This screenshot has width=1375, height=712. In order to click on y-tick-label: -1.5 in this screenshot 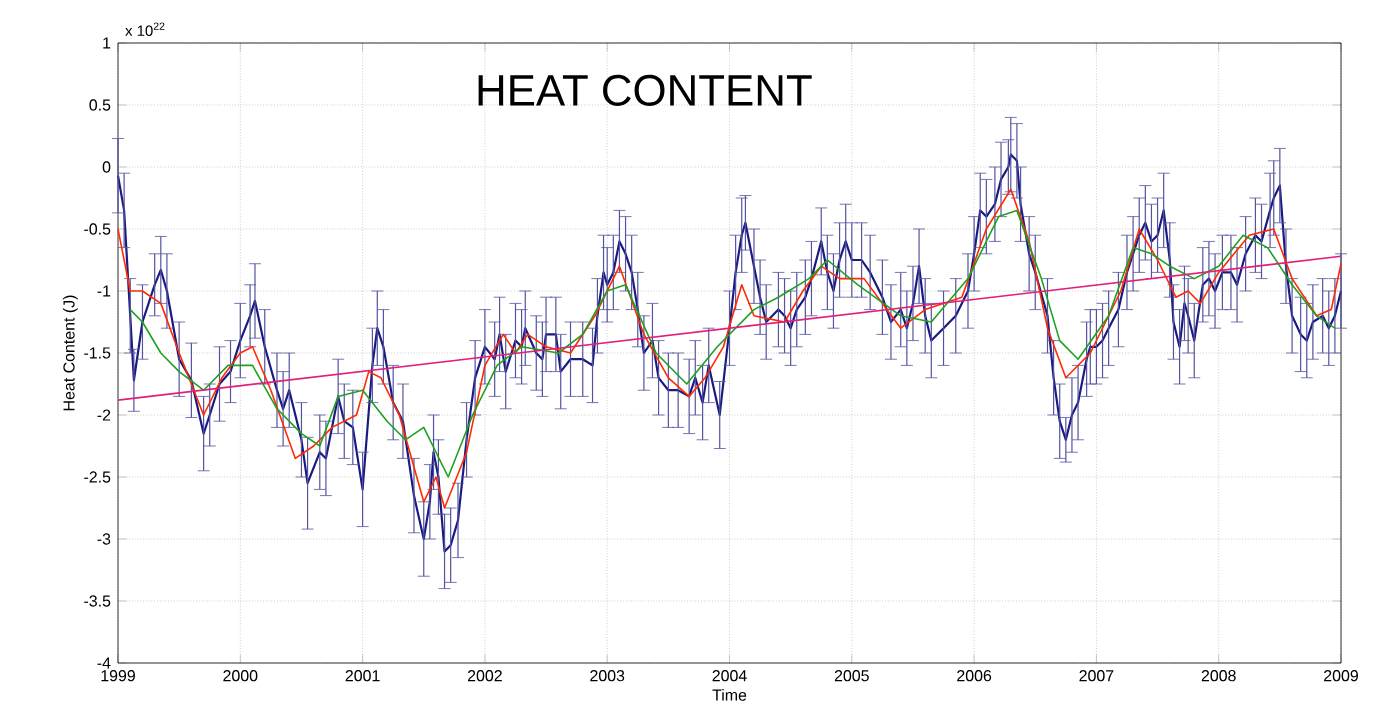, I will do `click(97, 353)`.